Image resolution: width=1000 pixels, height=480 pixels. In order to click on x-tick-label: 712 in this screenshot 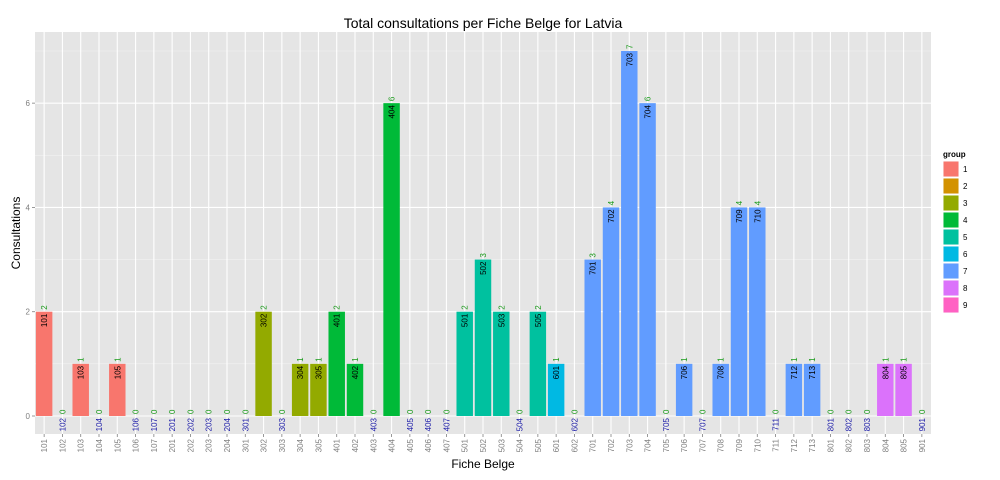, I will do `click(794, 445)`.